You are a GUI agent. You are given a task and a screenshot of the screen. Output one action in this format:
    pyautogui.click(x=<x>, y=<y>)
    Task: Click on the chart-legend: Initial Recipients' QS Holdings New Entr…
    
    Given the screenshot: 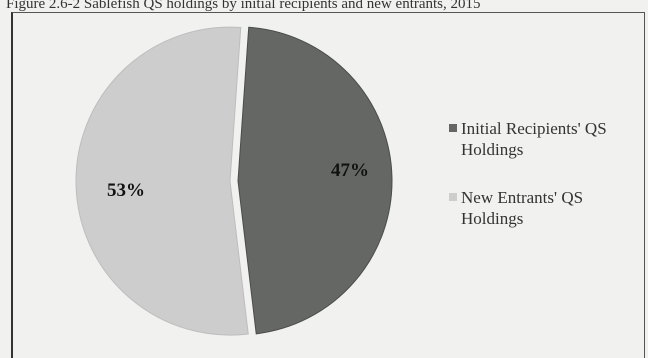 What is the action you would take?
    pyautogui.click(x=544, y=187)
    